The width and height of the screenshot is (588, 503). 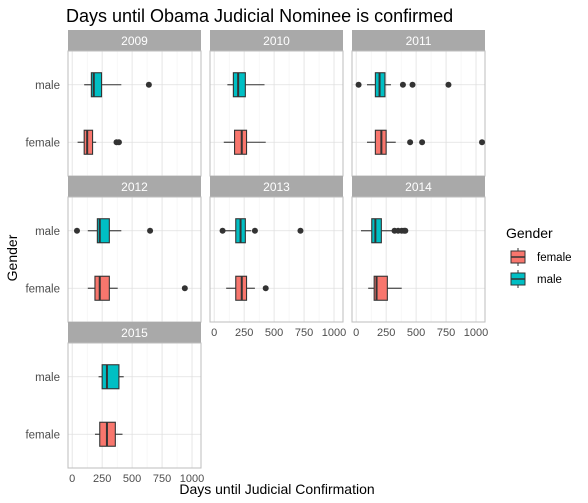 I want to click on facet-label: 2013, so click(x=276, y=187).